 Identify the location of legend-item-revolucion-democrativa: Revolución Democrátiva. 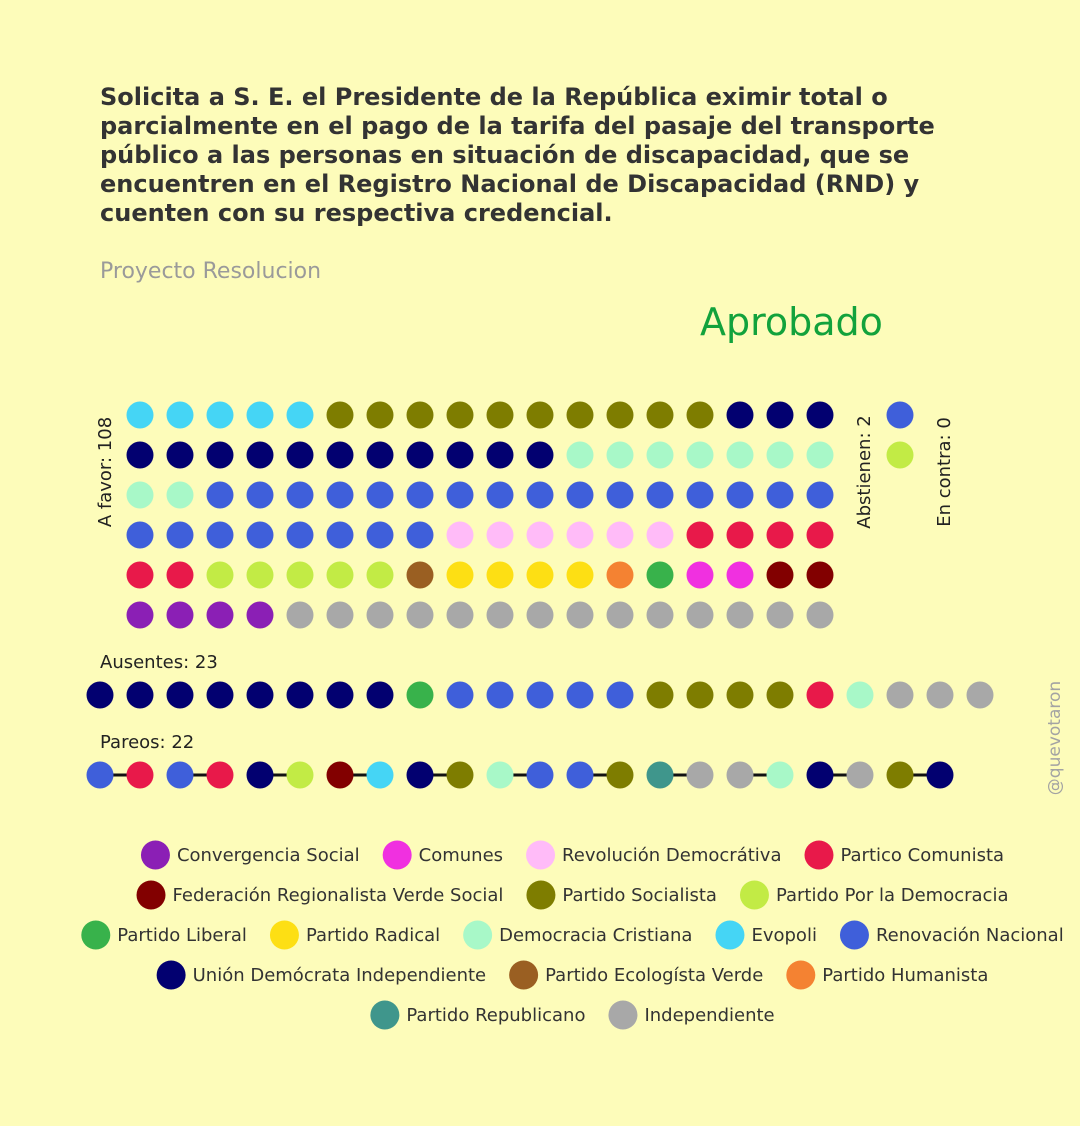
(653, 855).